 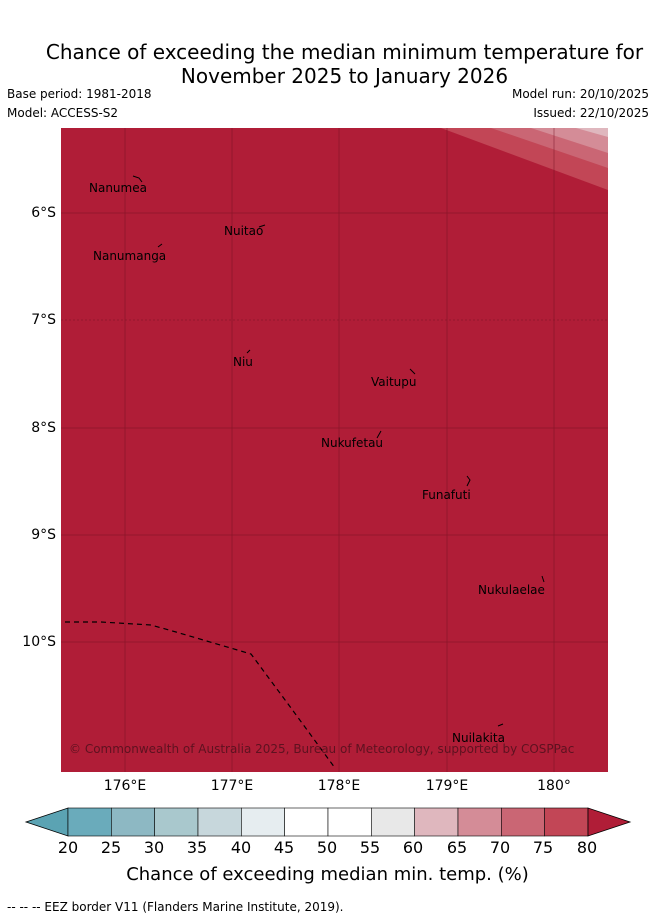 I want to click on lat-label: 7°S, so click(x=43, y=320).